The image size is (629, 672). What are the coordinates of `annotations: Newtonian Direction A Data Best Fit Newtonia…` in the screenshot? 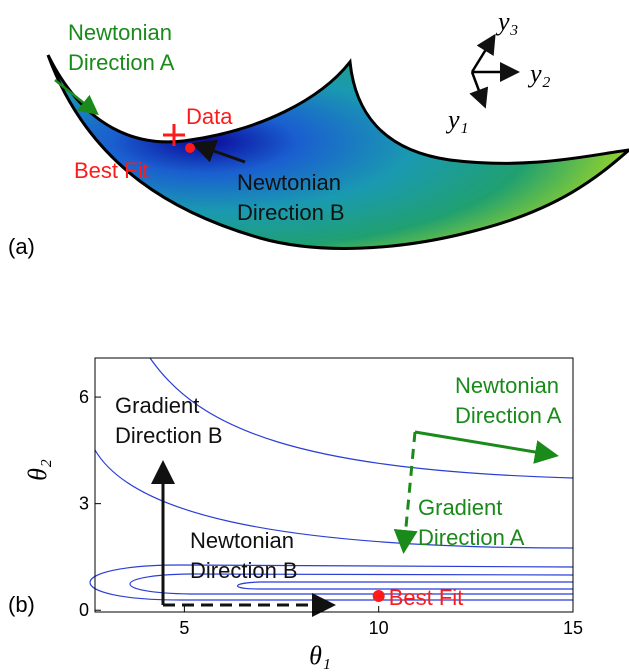 It's located at (206, 122).